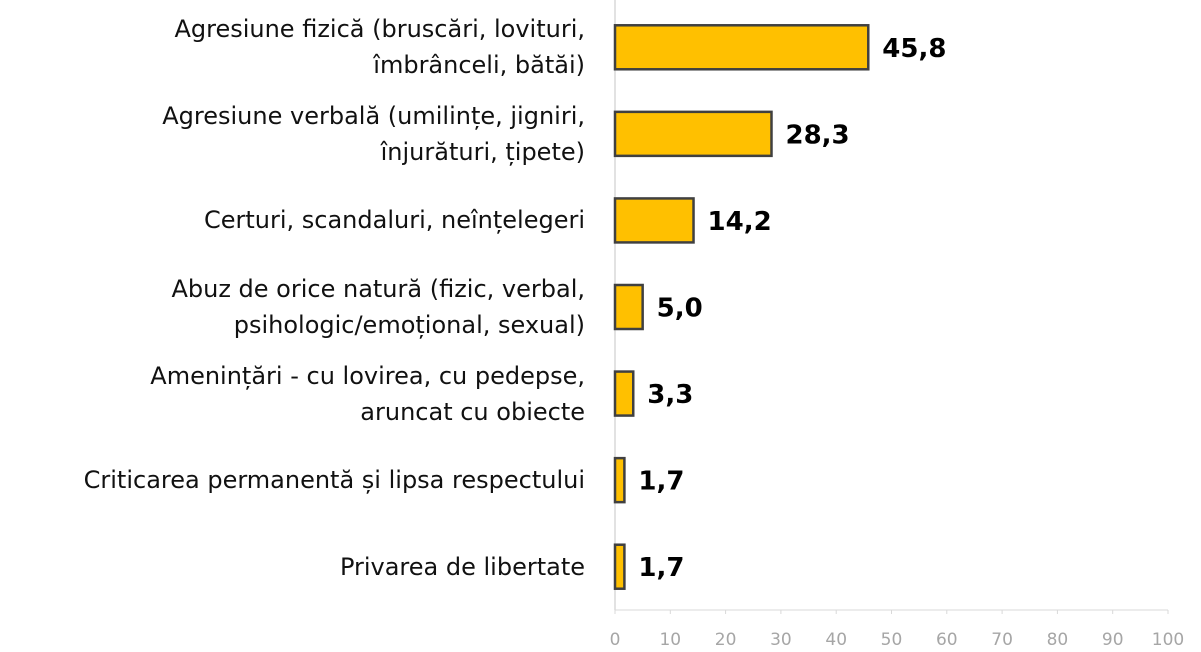  I want to click on x-tick-label: 60, so click(947, 640).